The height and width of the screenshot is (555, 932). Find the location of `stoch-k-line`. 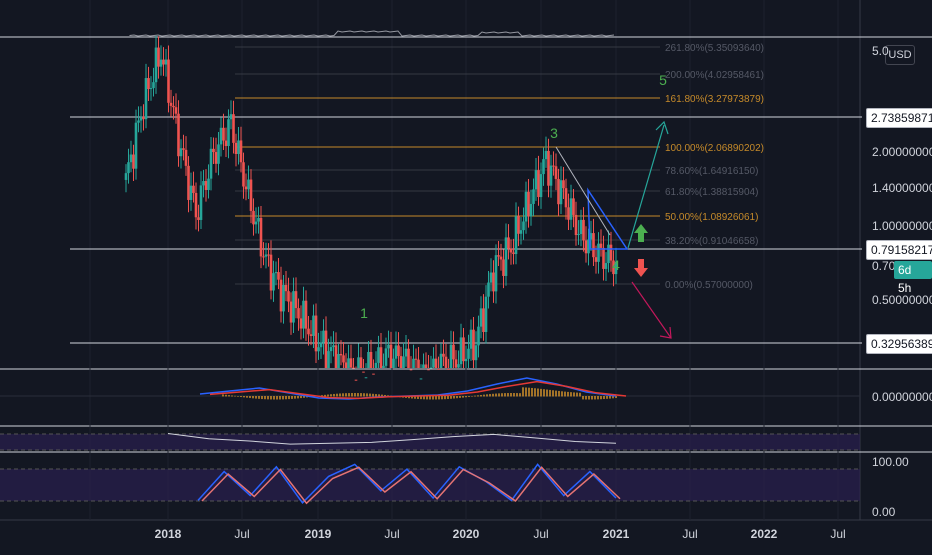

stoch-k-line is located at coordinates (407, 483).